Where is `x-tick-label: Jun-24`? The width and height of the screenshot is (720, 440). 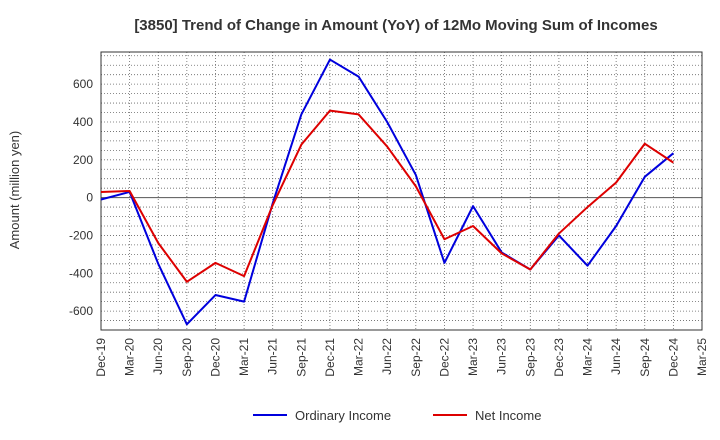
x-tick-label: Jun-24 is located at coordinates (616, 356).